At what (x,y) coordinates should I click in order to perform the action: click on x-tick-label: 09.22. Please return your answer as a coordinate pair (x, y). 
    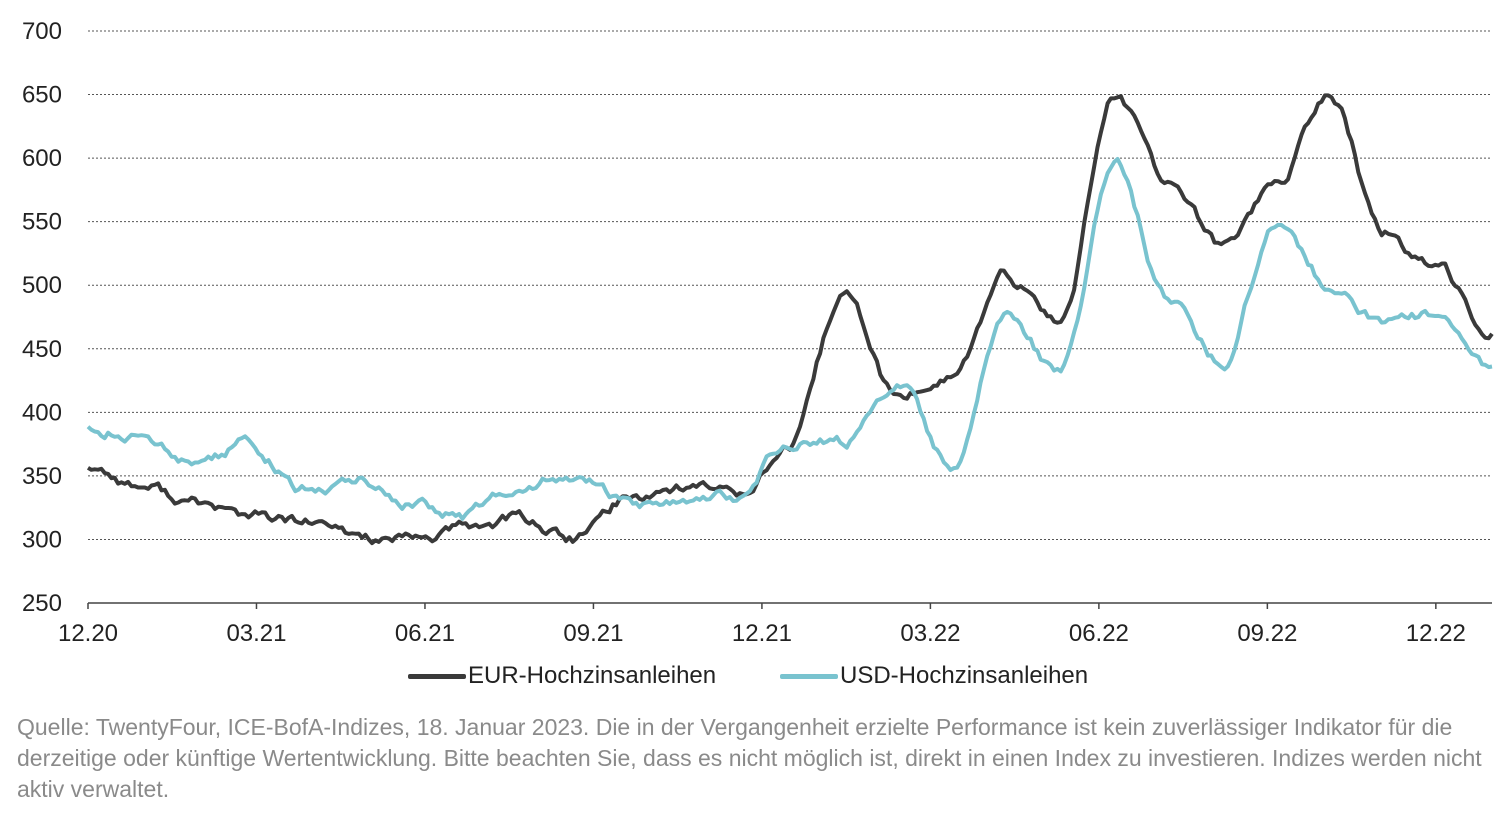
    Looking at the image, I should click on (1267, 633).